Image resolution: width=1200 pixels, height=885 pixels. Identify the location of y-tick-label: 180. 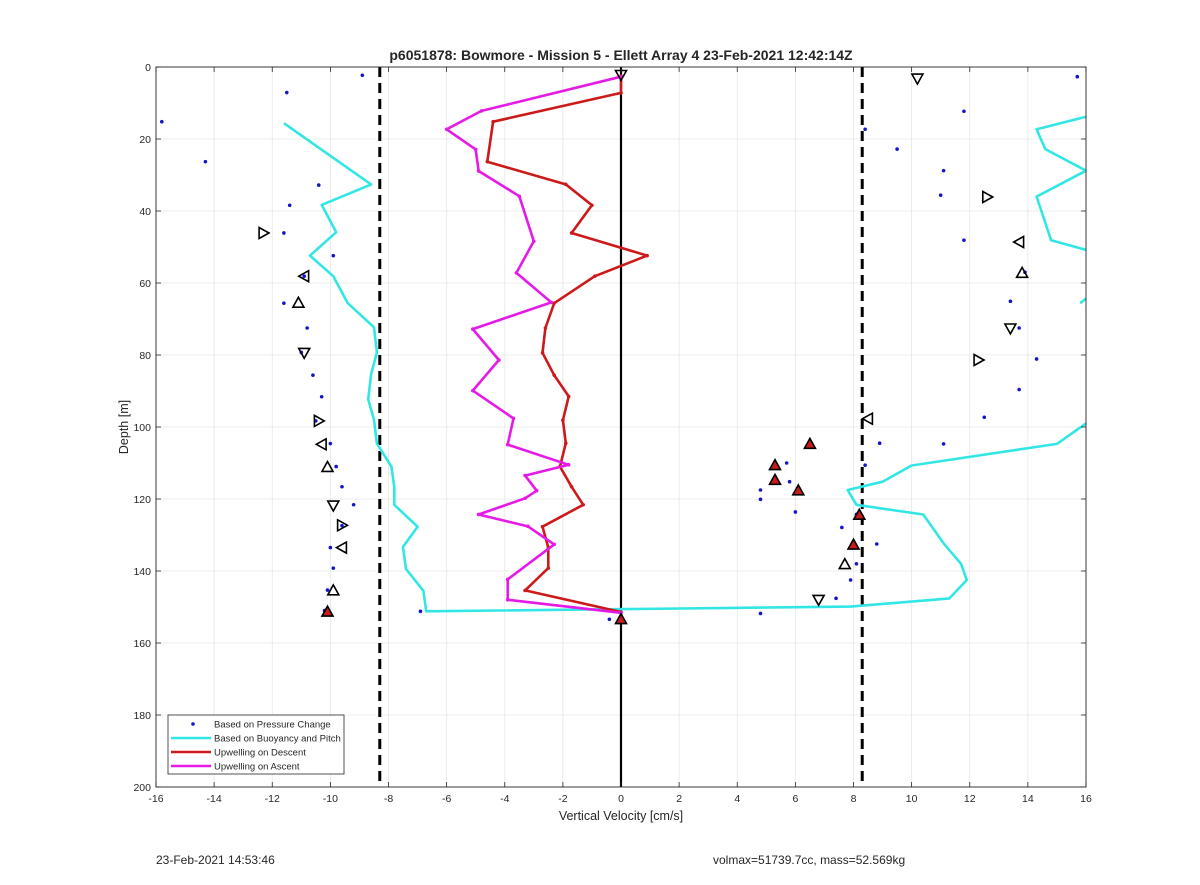
(142, 716).